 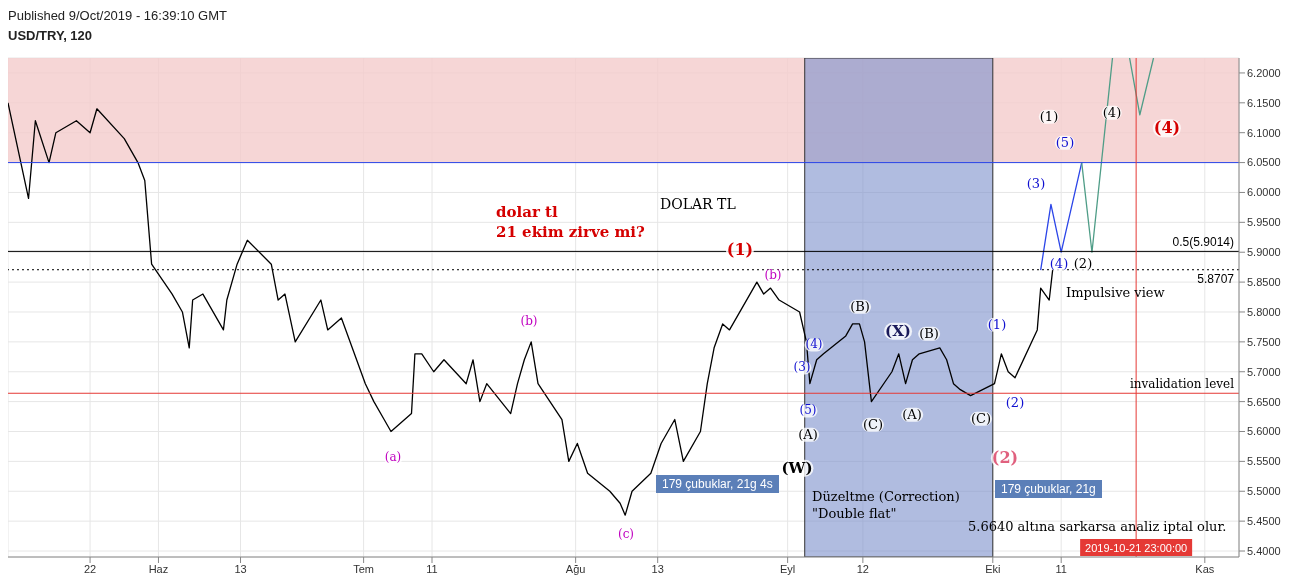 What do you see at coordinates (118, 16) in the screenshot?
I see `chart-subtitle: Published 9/Oct/2019 - 16:39:10 GMT` at bounding box center [118, 16].